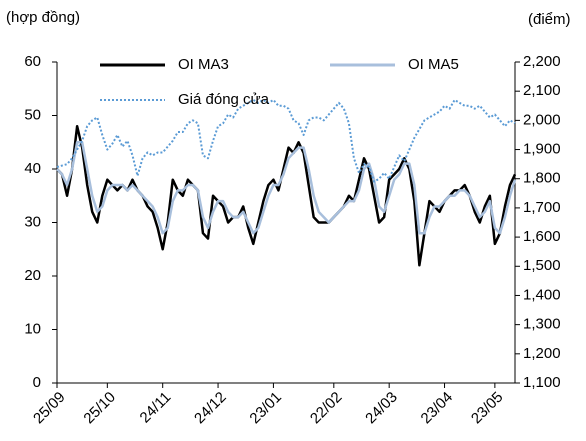 The height and width of the screenshot is (441, 586). I want to click on y2-axis-label: (điểm), so click(549, 19).